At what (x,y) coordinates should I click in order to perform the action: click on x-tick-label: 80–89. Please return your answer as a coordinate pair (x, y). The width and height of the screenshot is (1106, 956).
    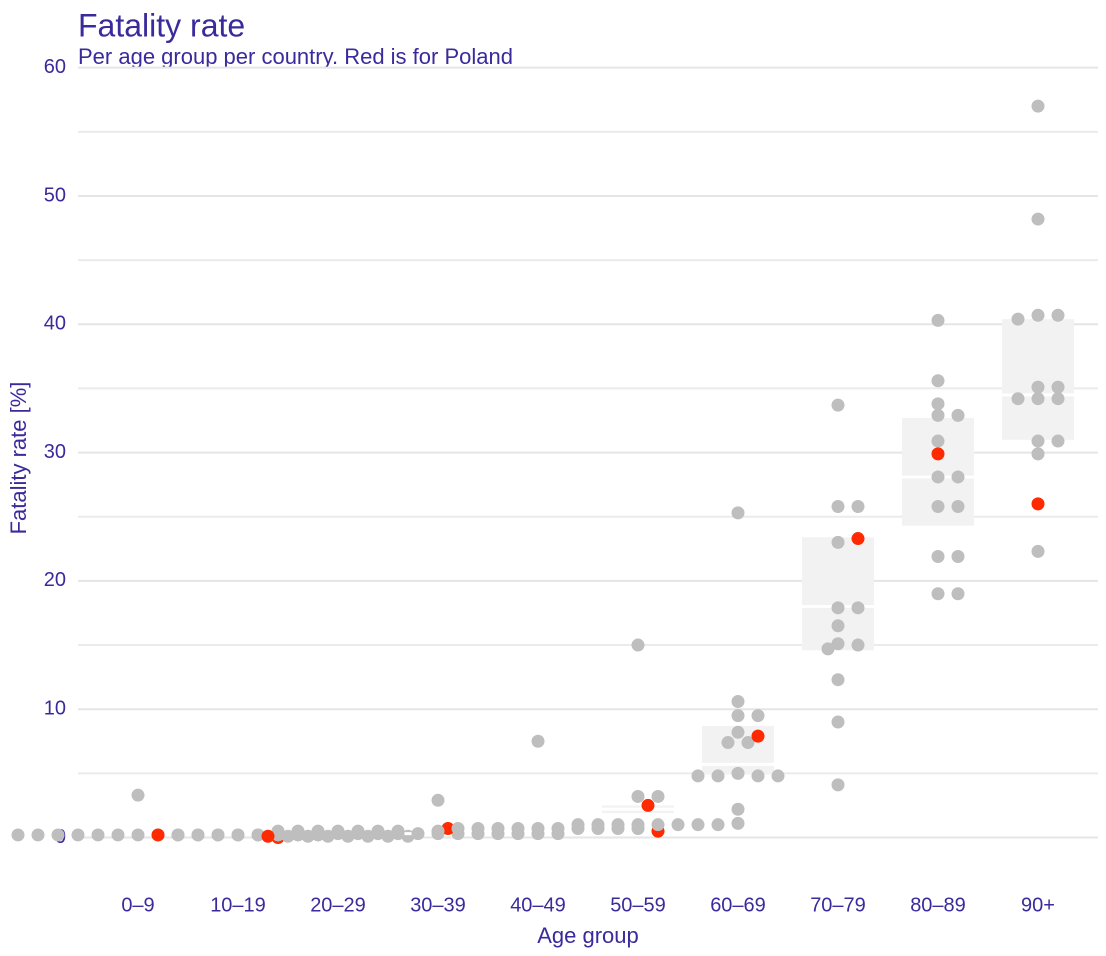
    Looking at the image, I should click on (938, 905).